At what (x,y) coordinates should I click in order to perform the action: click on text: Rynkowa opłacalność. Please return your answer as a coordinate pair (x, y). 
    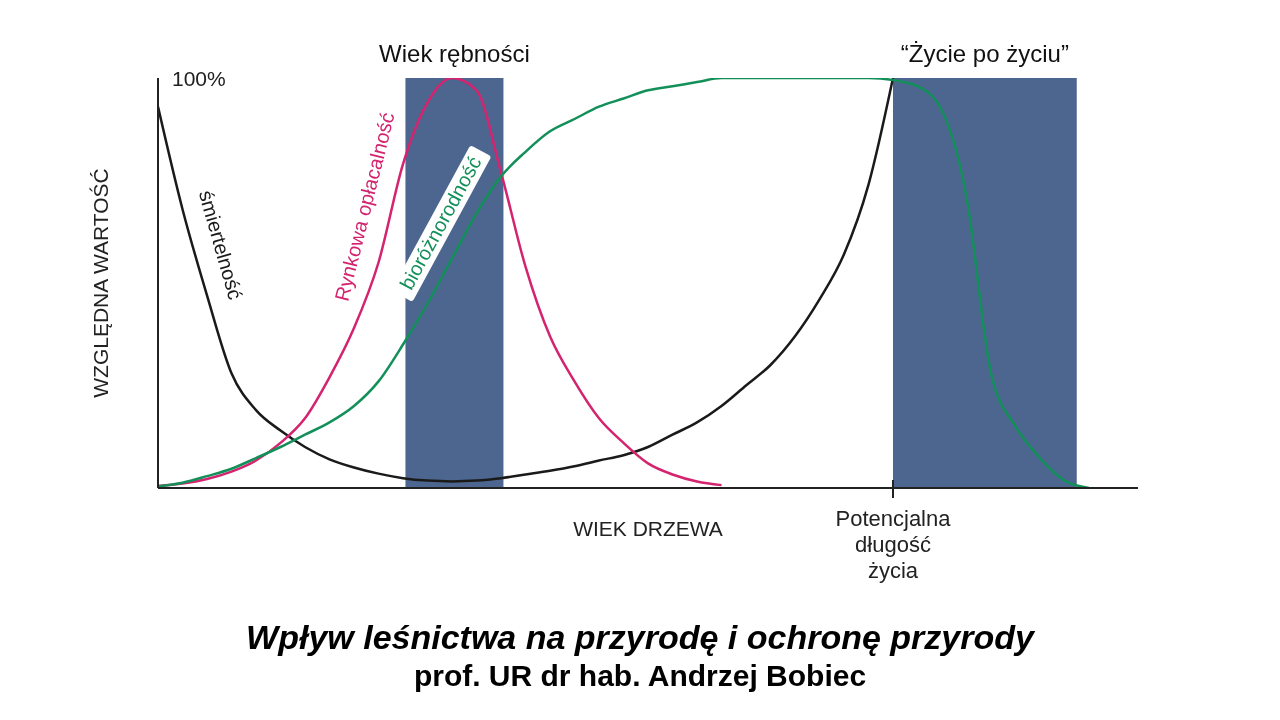
    Looking at the image, I should click on (364, 207).